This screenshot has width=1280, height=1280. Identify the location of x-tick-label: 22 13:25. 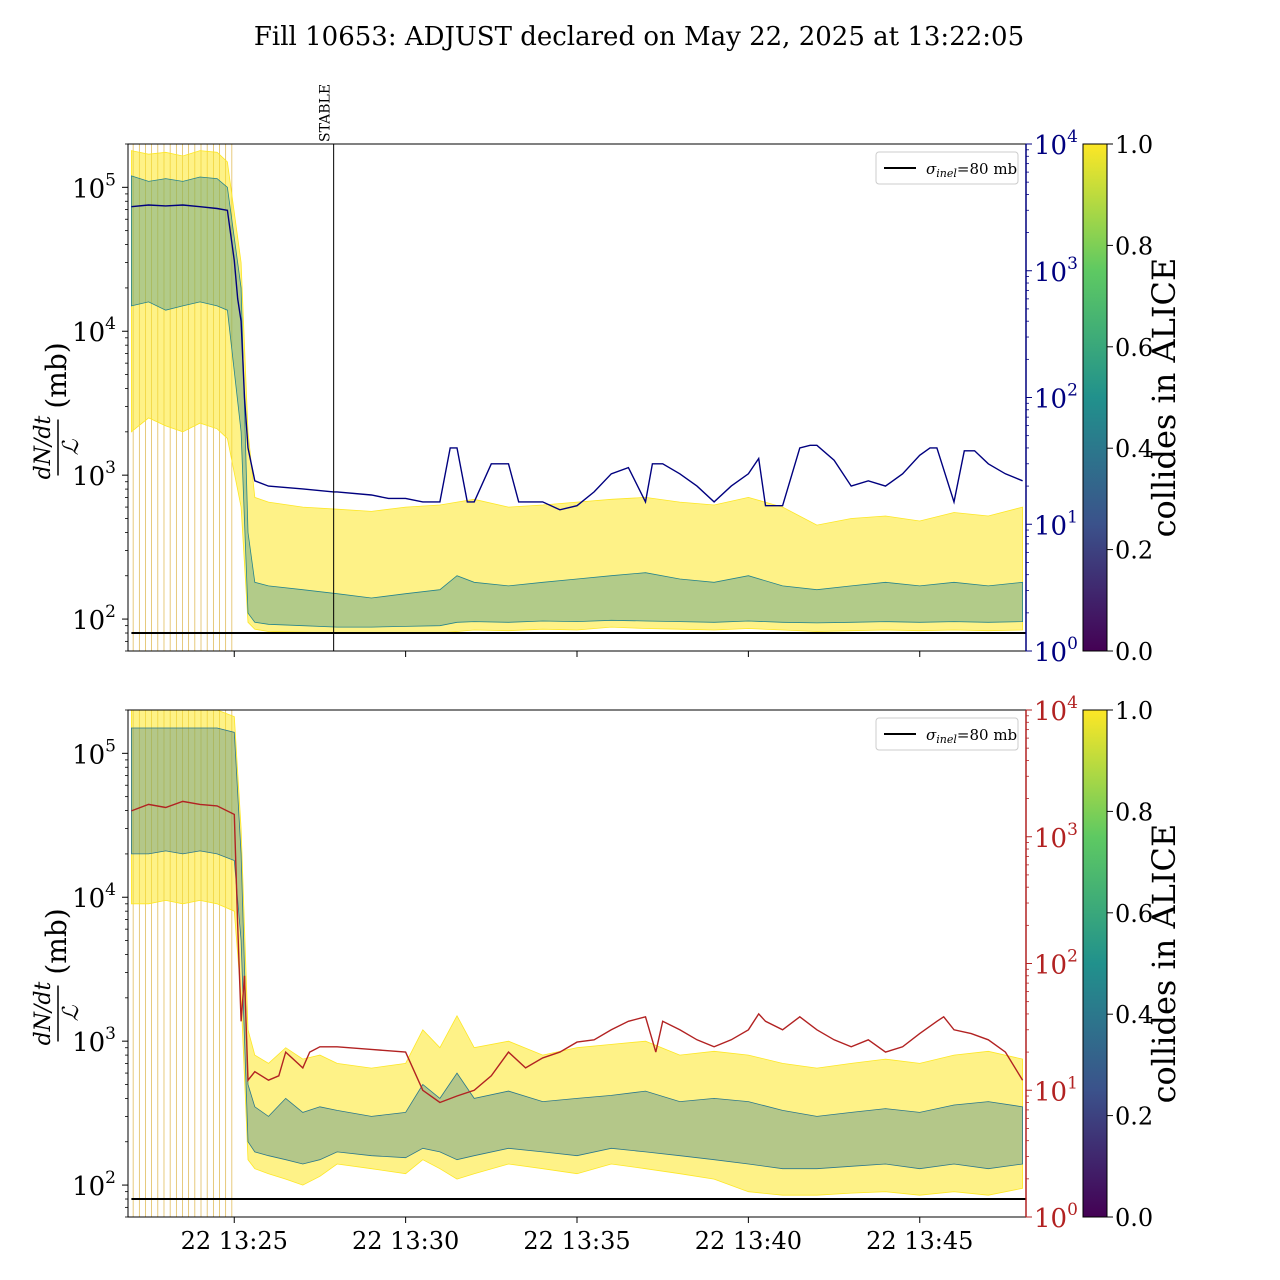
(234, 1241).